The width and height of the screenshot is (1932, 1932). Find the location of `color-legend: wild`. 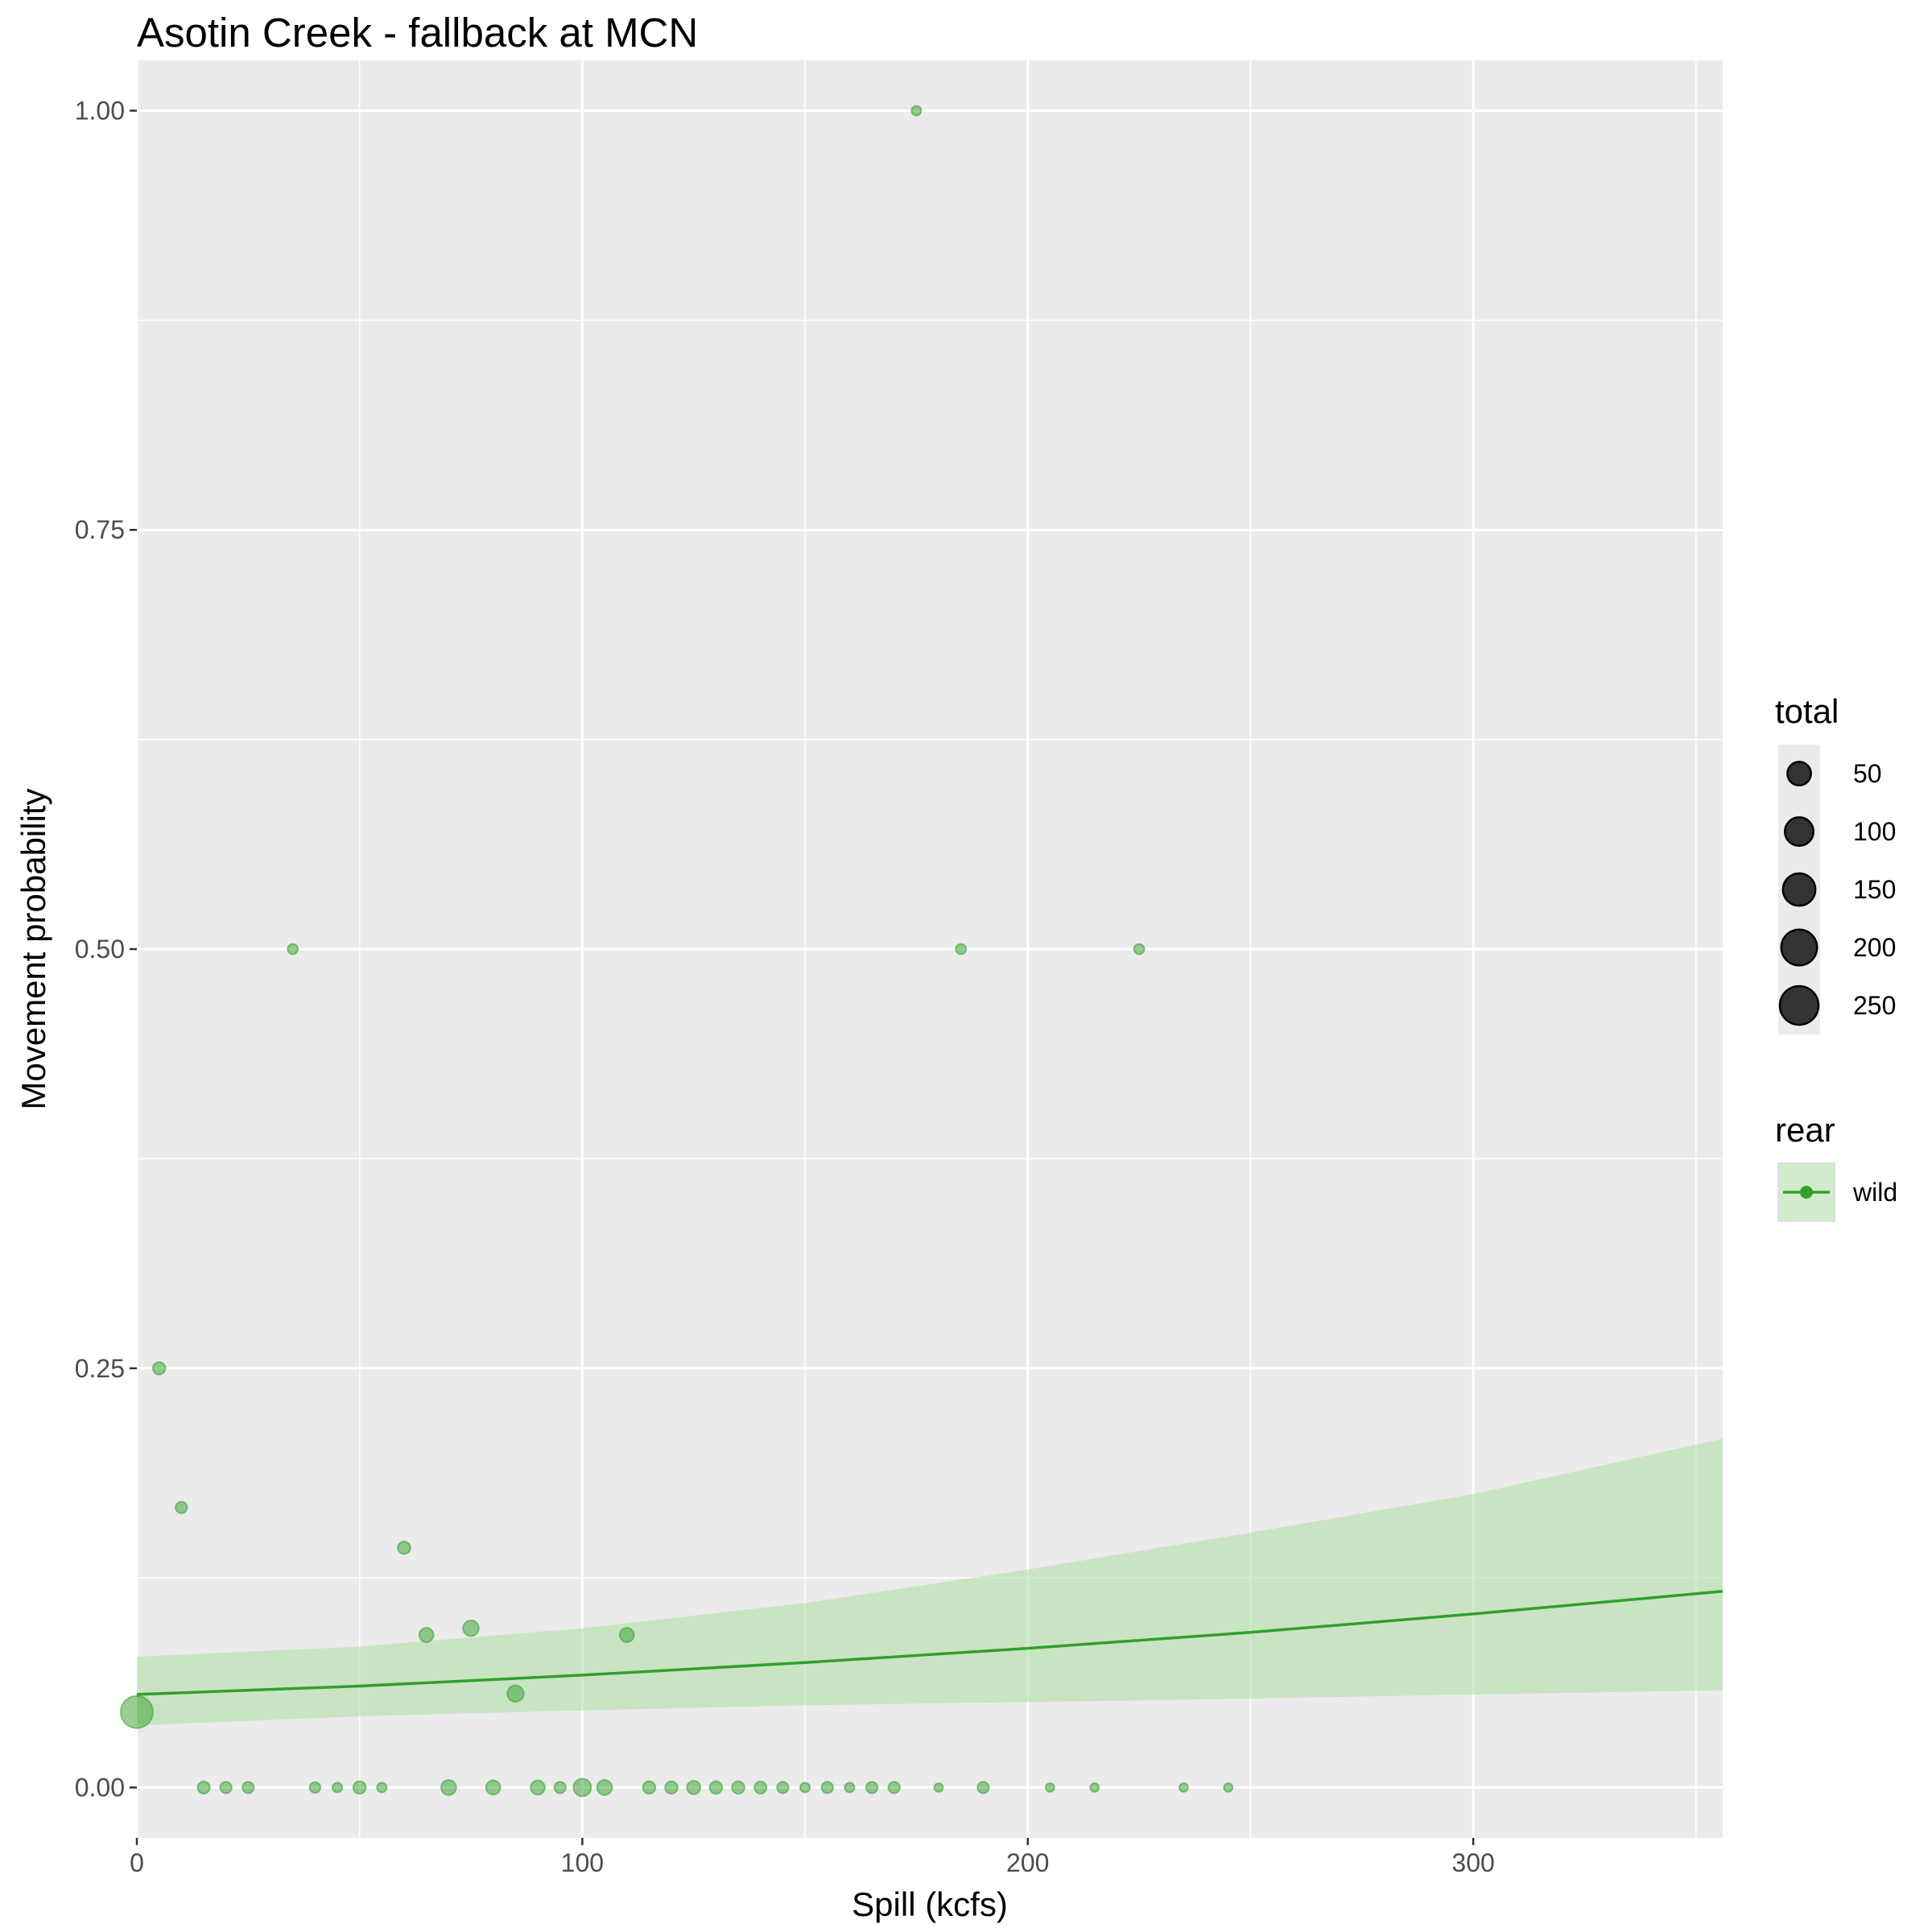

color-legend: wild is located at coordinates (1837, 1192).